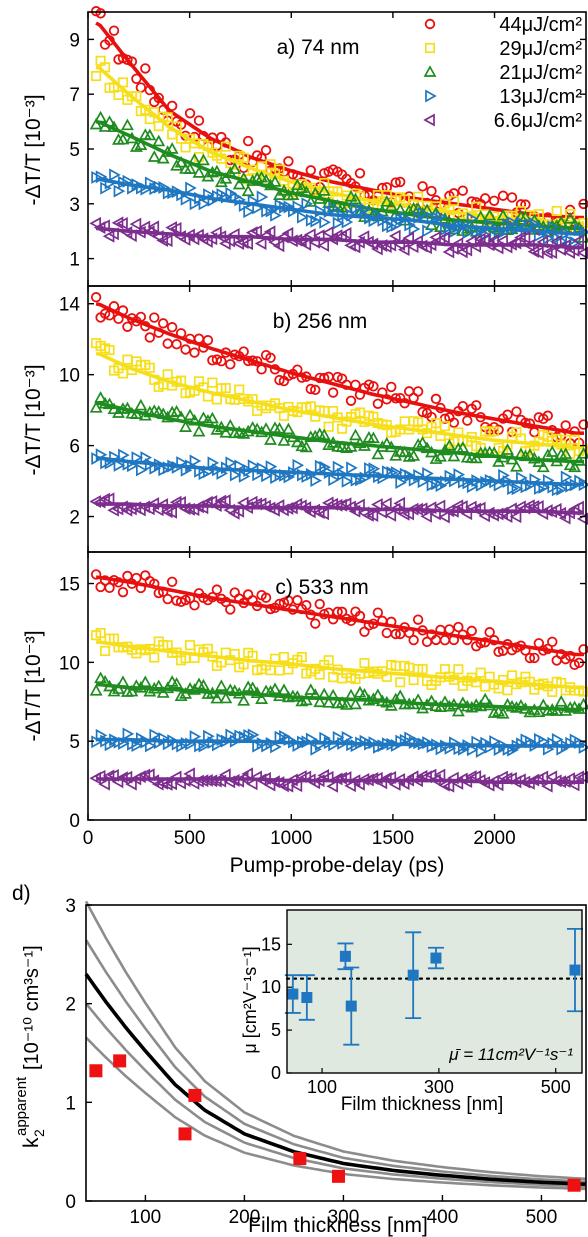 The image size is (588, 1237). Describe the element at coordinates (494, 838) in the screenshot. I see `x-tick-label: 2000` at that location.